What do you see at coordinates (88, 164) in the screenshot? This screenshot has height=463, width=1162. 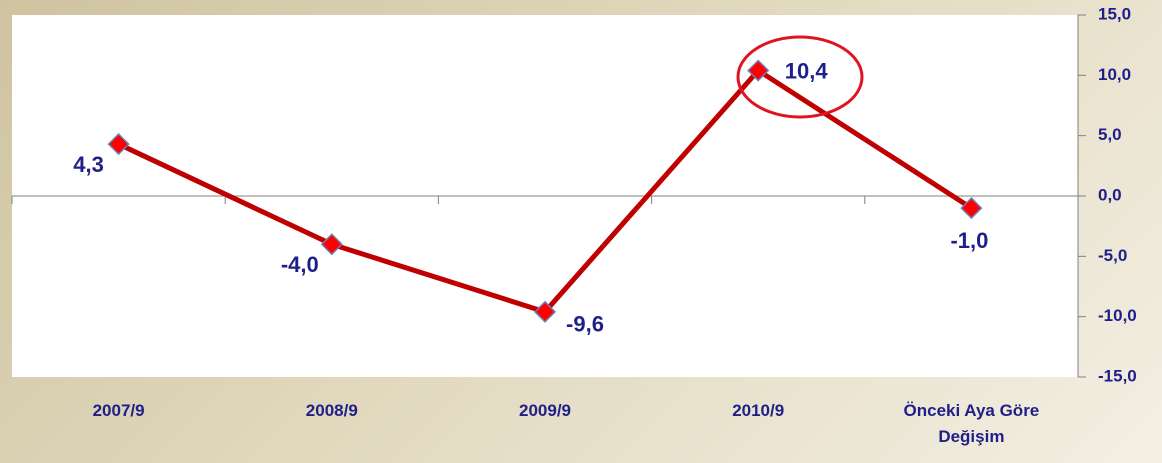 I see `data-label: 4,3` at bounding box center [88, 164].